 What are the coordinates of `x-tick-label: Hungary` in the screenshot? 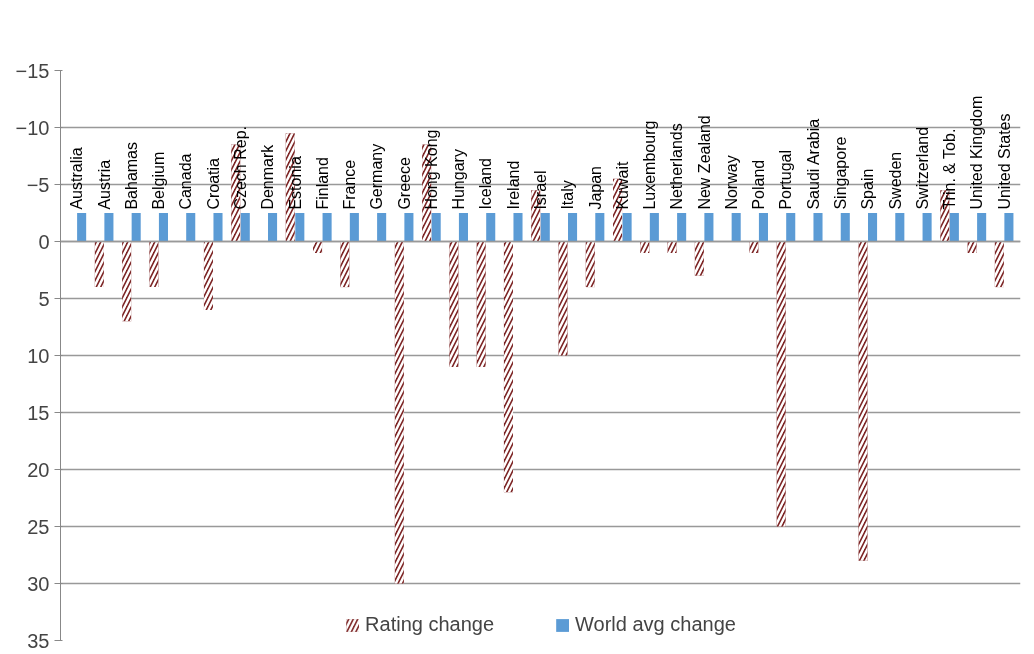 It's located at (459, 179).